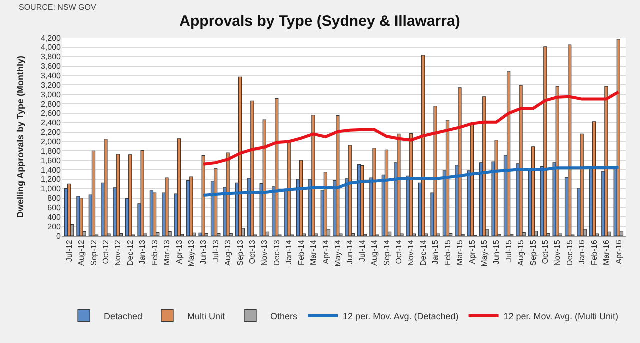 Image resolution: width=640 pixels, height=343 pixels. What do you see at coordinates (338, 253) in the screenshot?
I see `x-tick-label: May-14` at bounding box center [338, 253].